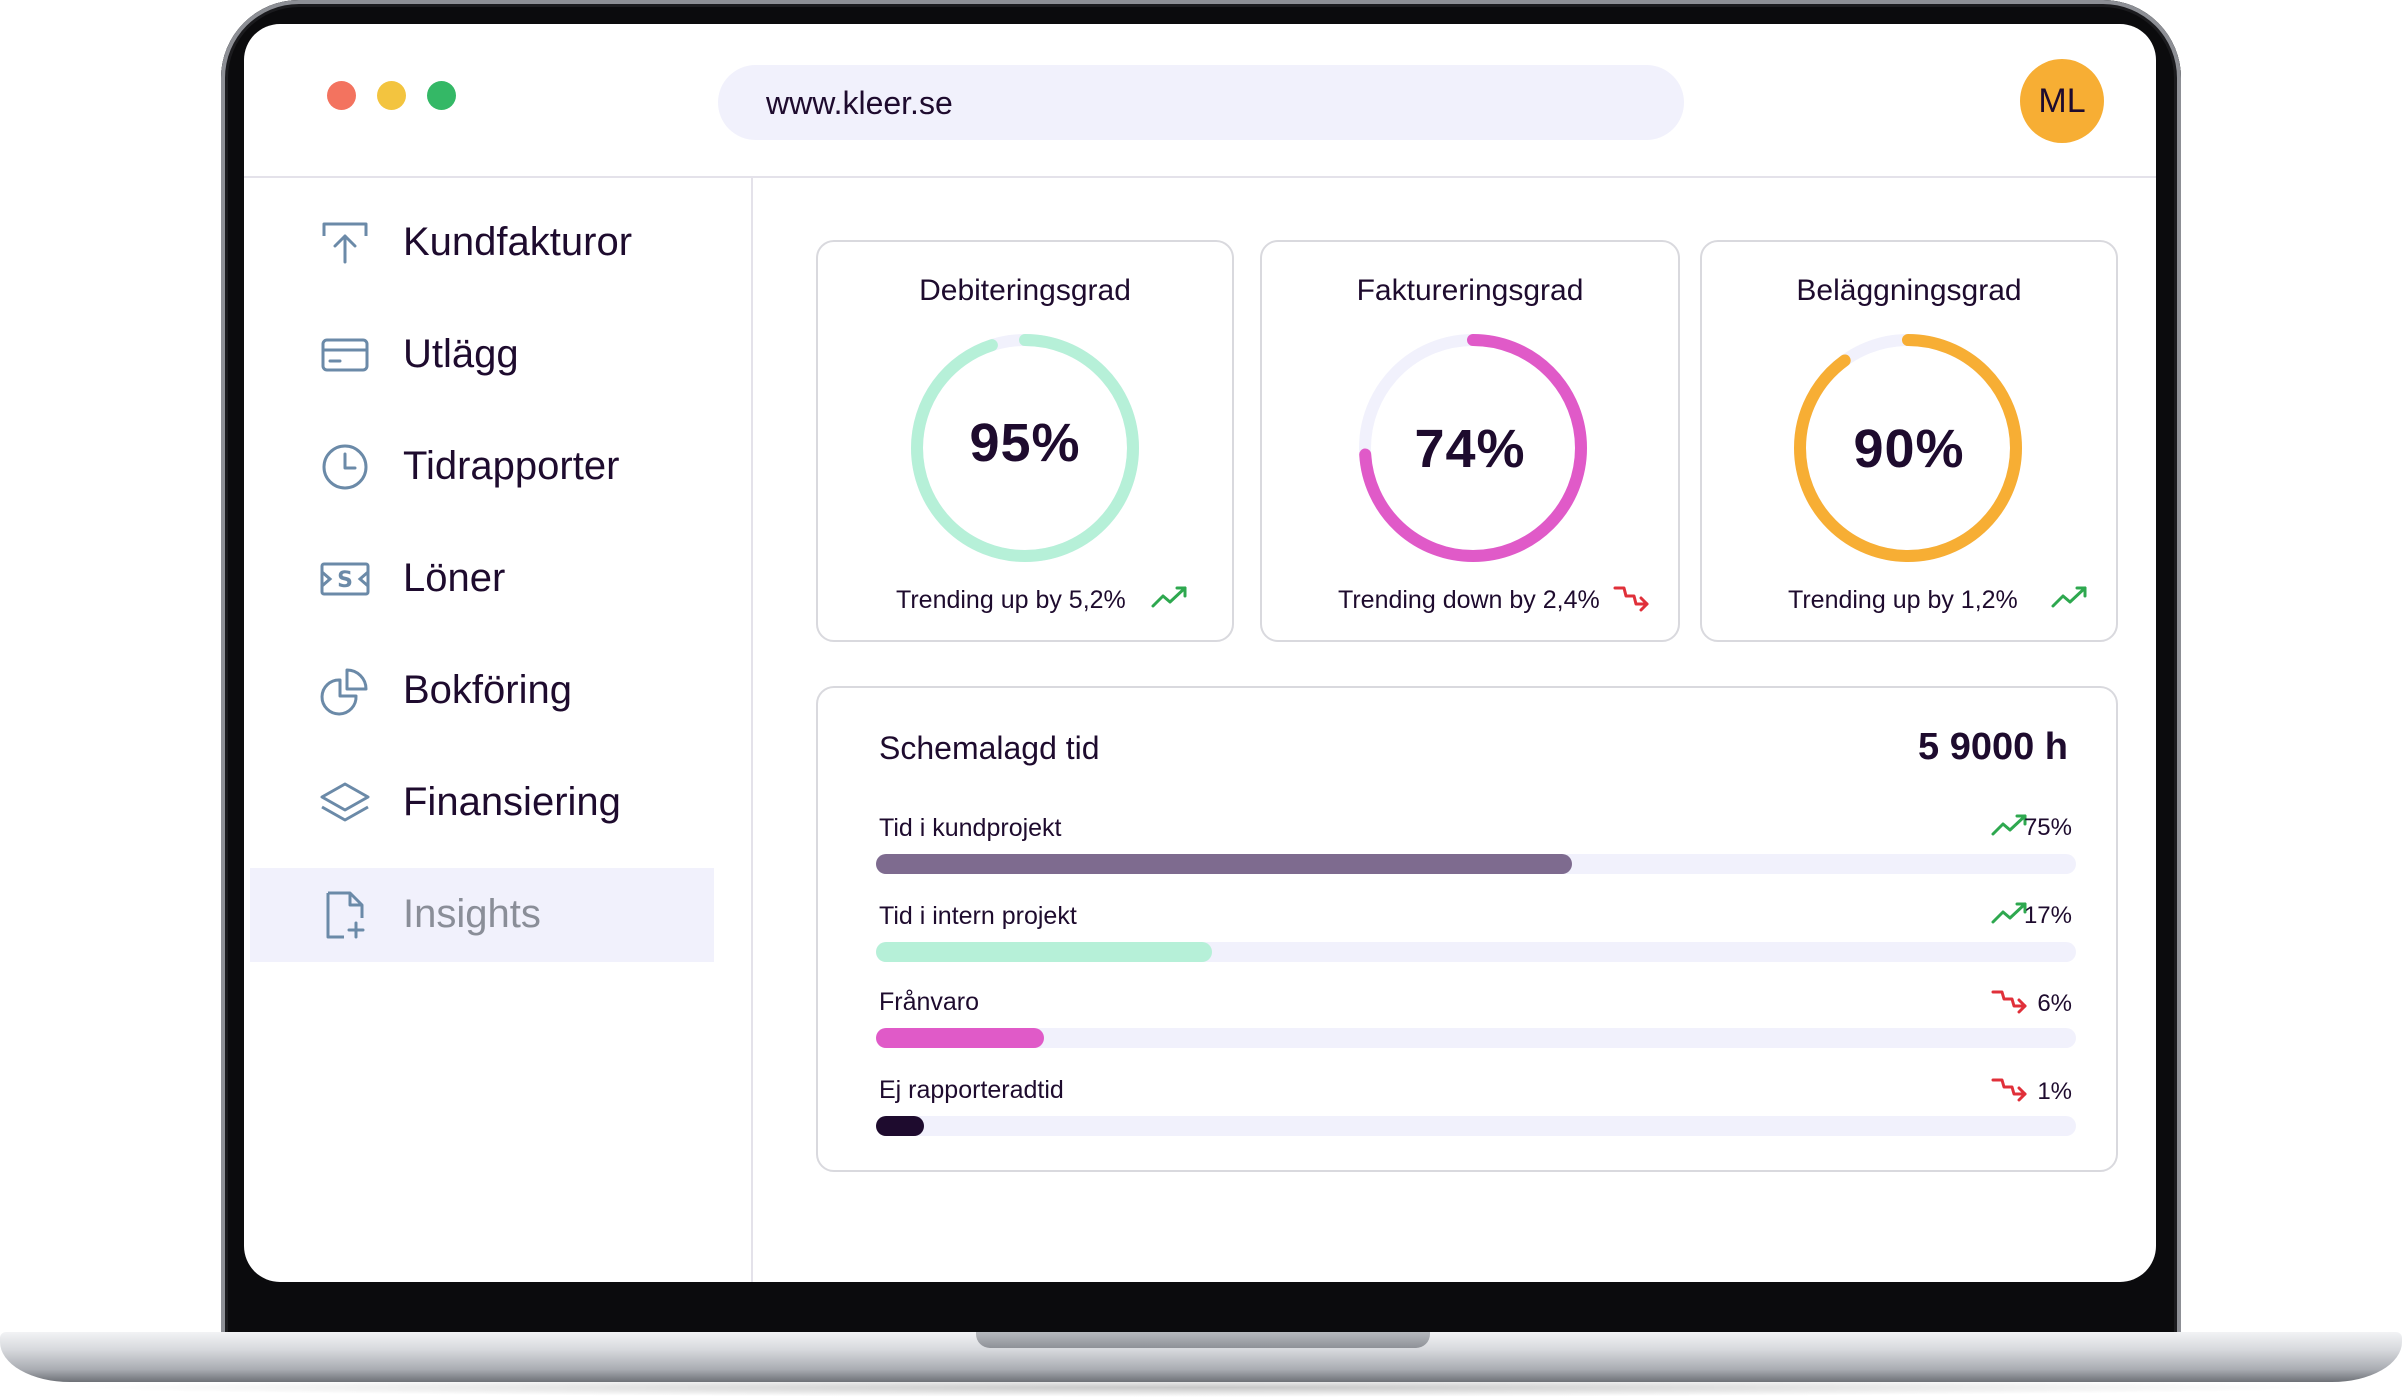 This screenshot has width=2402, height=1397. Describe the element at coordinates (441, 95) in the screenshot. I see `window-maximize-dot` at that location.